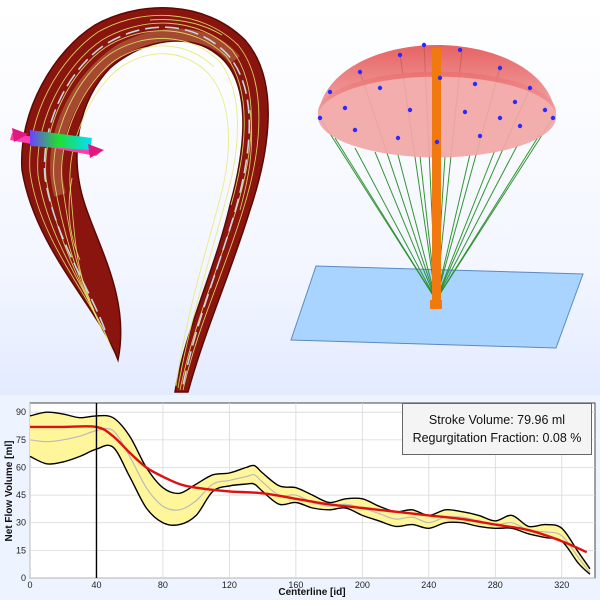  I want to click on x-axis-label: Centerline [id], so click(311, 592).